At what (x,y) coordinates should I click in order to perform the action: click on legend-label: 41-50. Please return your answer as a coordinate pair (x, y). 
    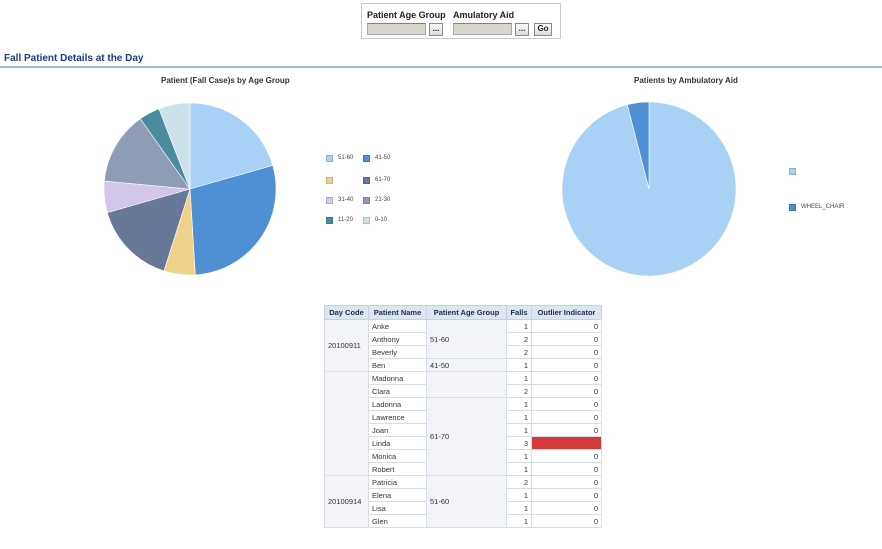
    Looking at the image, I should click on (383, 158).